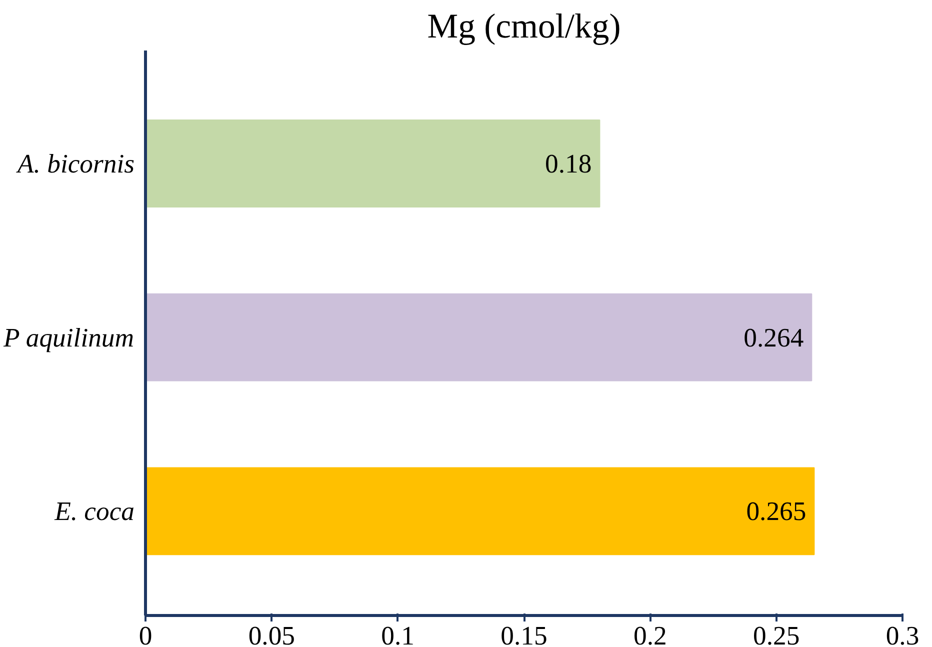 This screenshot has width=932, height=647. Describe the element at coordinates (94, 511) in the screenshot. I see `y-tick-label: E. coca` at that location.